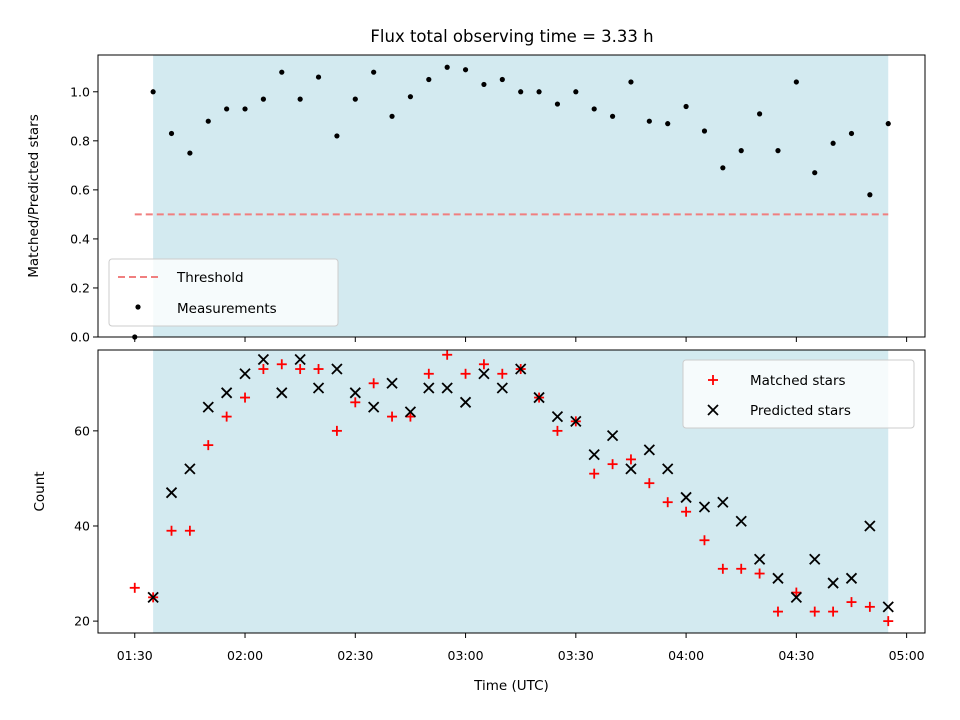 Image resolution: width=960 pixels, height=720 pixels. I want to click on predicted-legend-label: Predicted stars, so click(800, 411).